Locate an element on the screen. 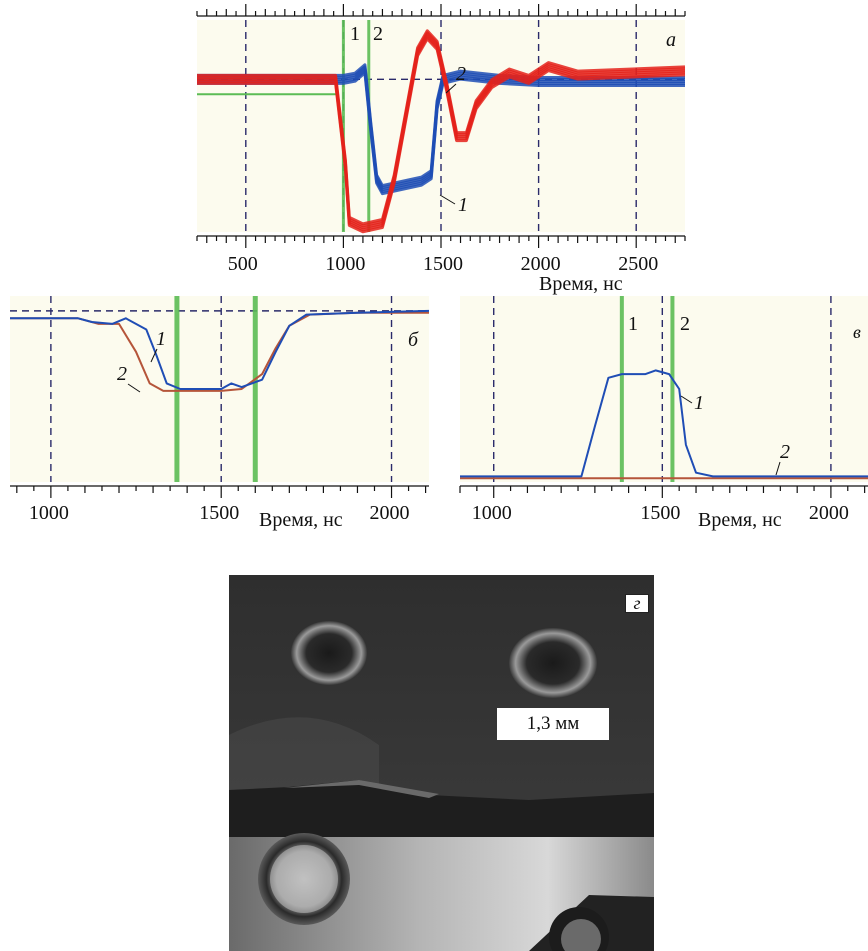  chart-b: 1000 1500 2000 б 1 2 Время, нс is located at coordinates (220, 413).